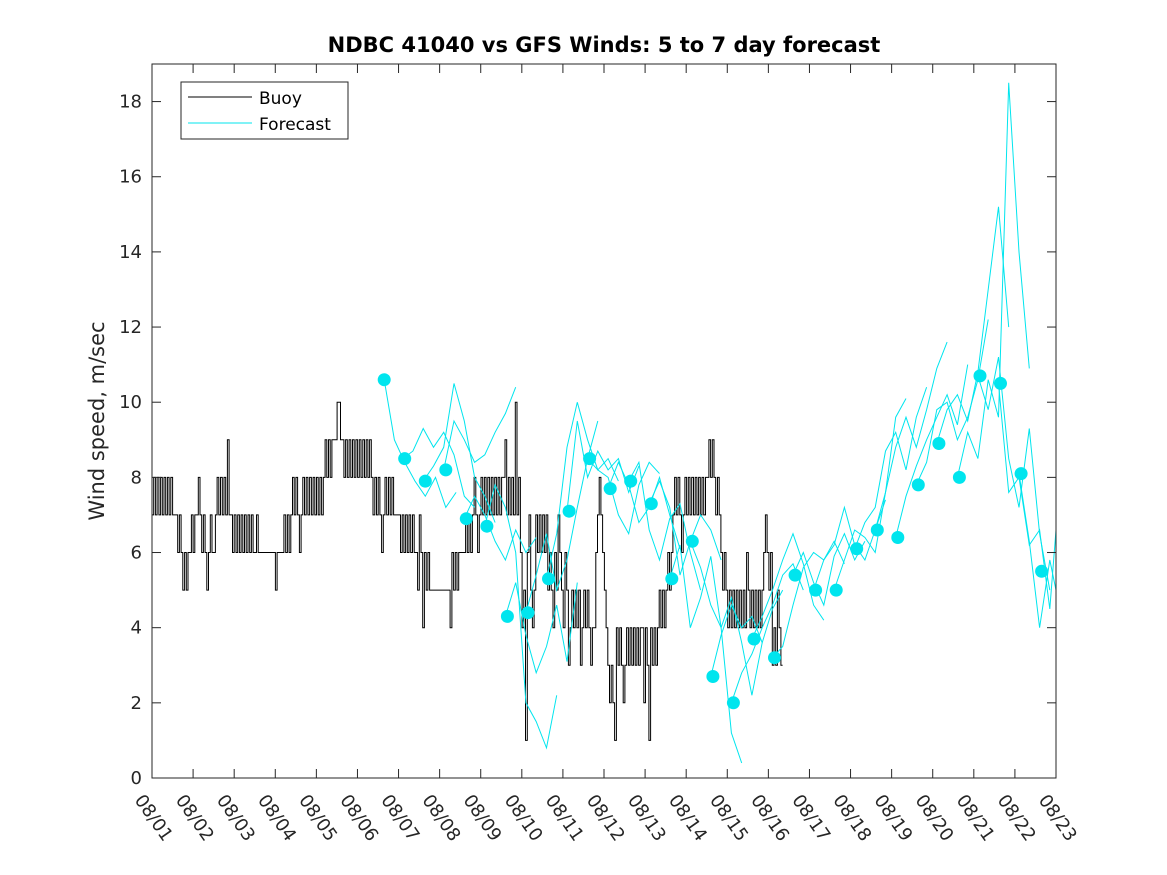 The image size is (1167, 875). I want to click on legend-box, so click(264, 110).